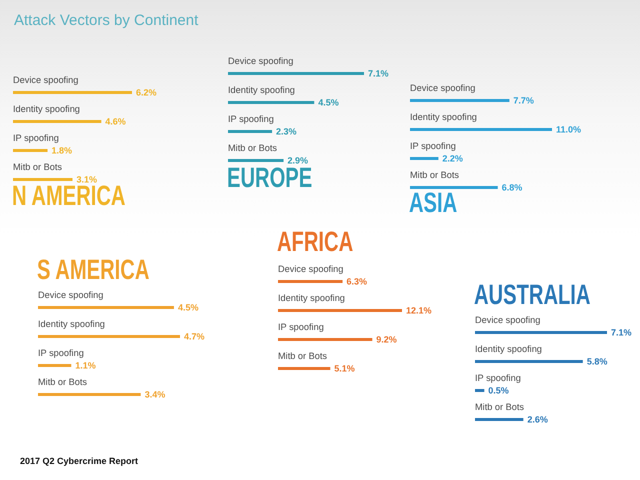 This screenshot has height=480, width=640. I want to click on data-label: 7.7%, so click(523, 99).